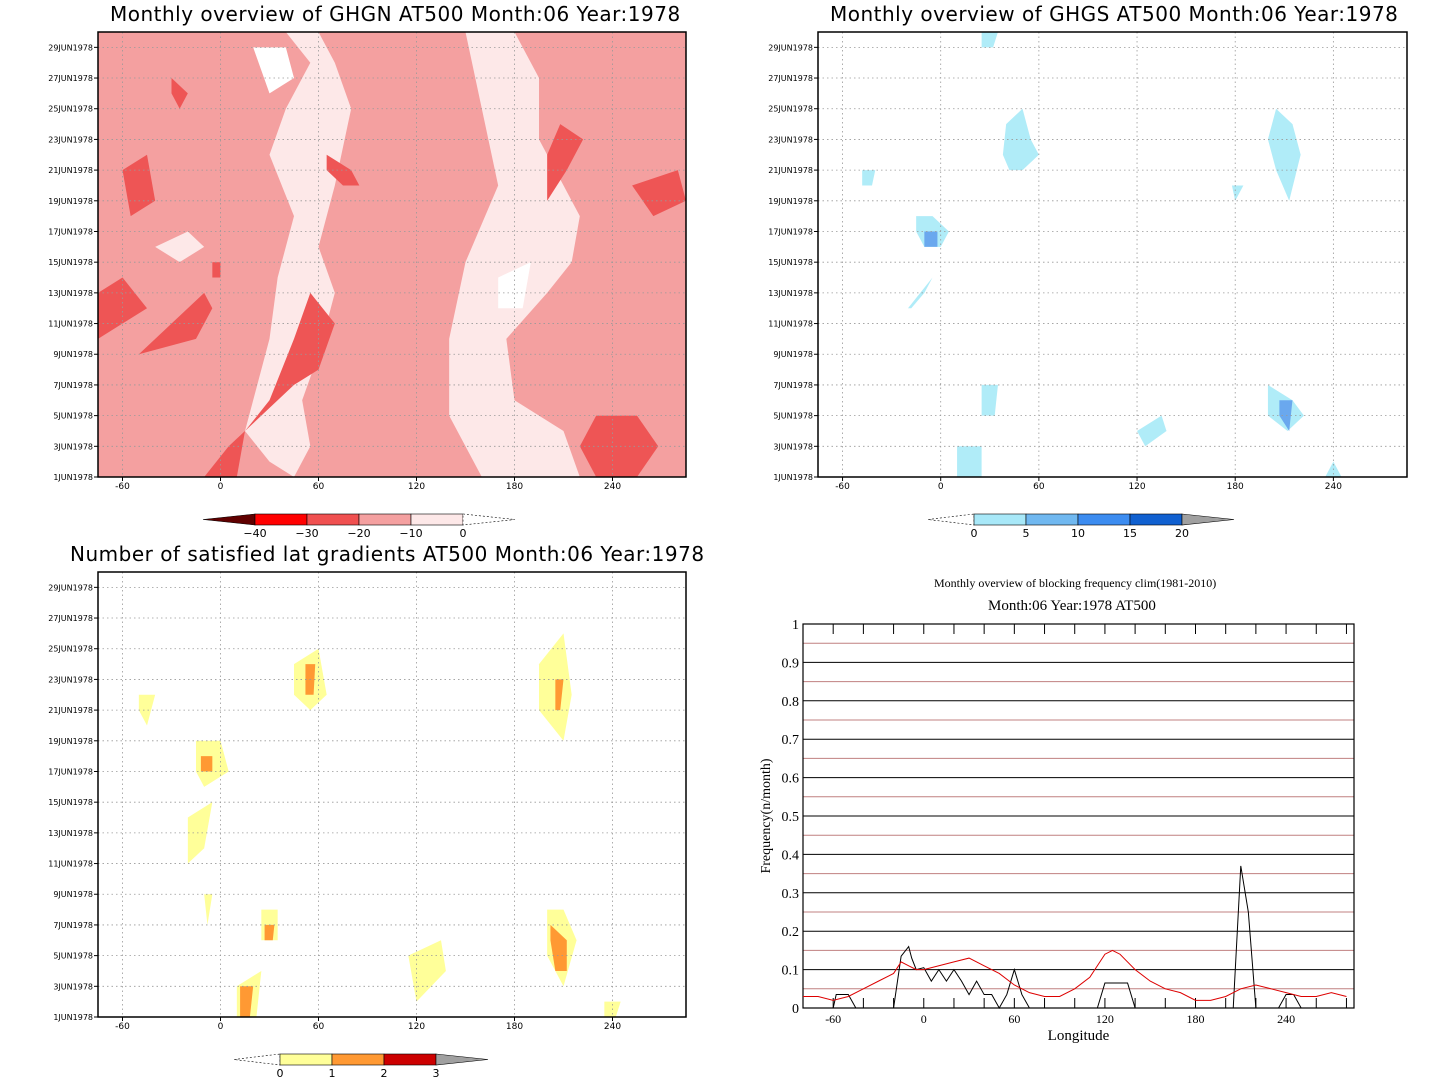  I want to click on y-tick-label: 0.2, so click(791, 932).